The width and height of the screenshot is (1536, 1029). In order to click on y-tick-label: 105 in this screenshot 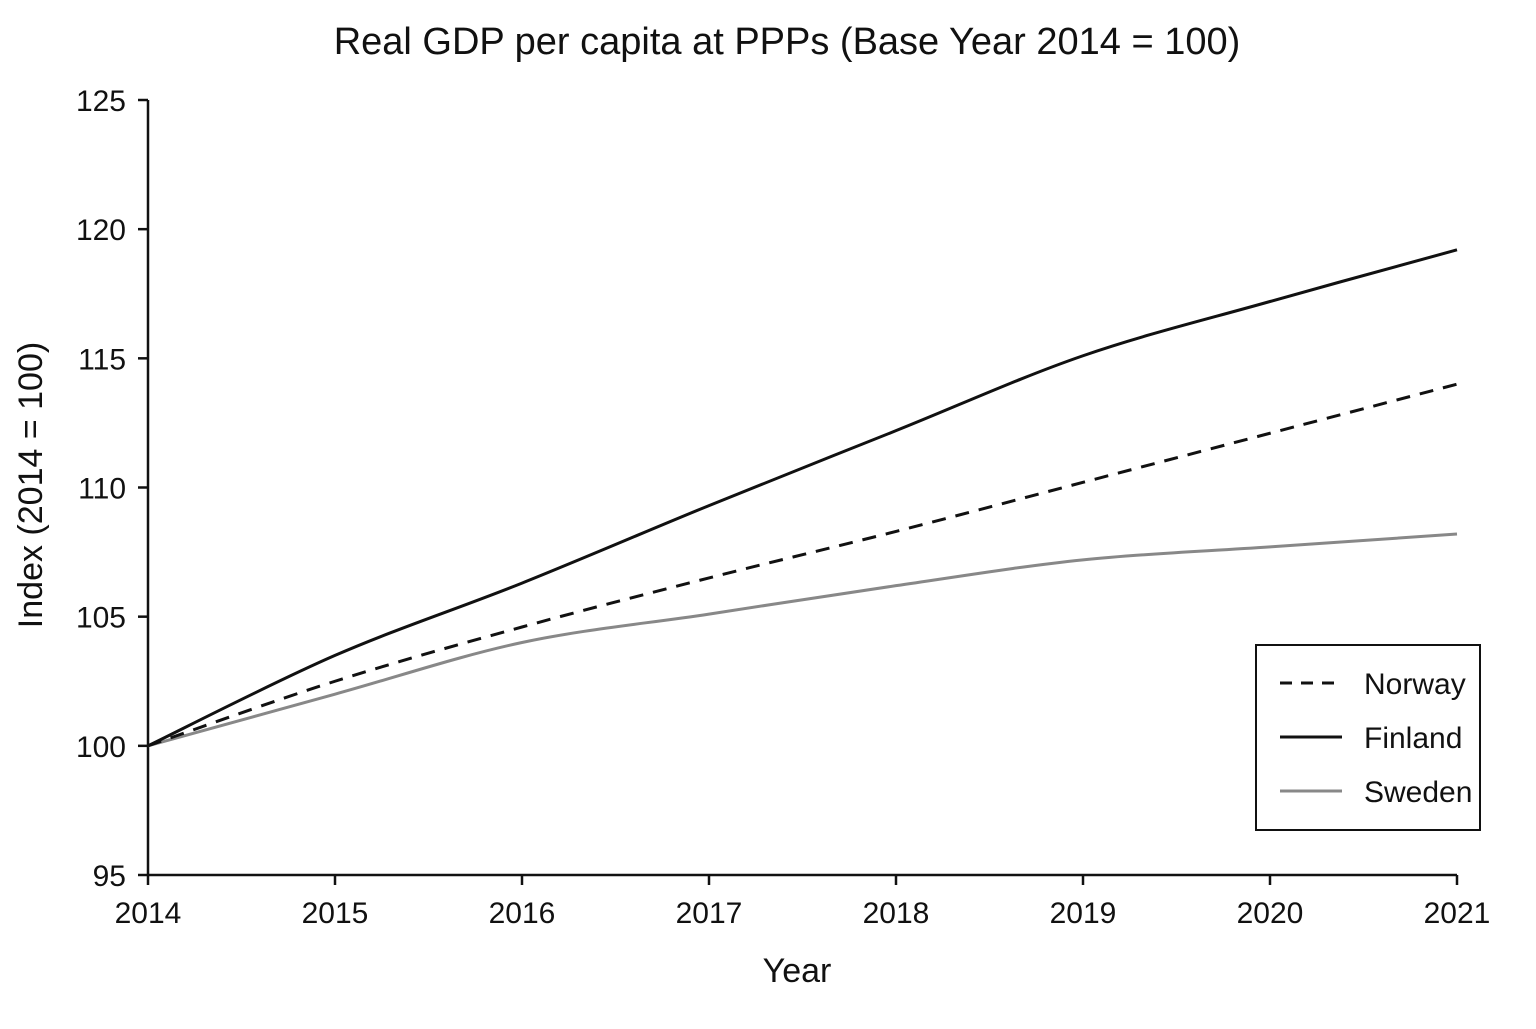, I will do `click(101, 618)`.